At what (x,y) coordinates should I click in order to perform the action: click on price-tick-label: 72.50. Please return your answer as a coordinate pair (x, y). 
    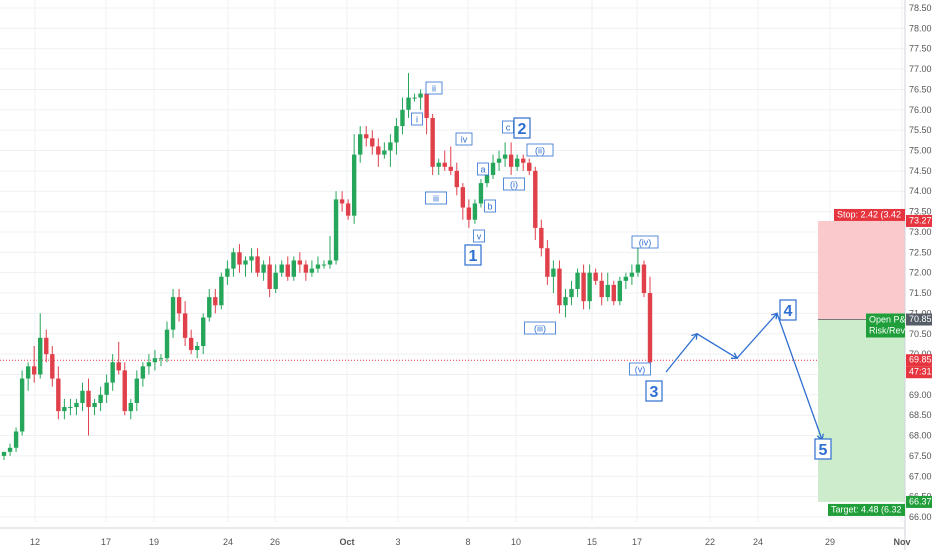
    Looking at the image, I should click on (920, 252).